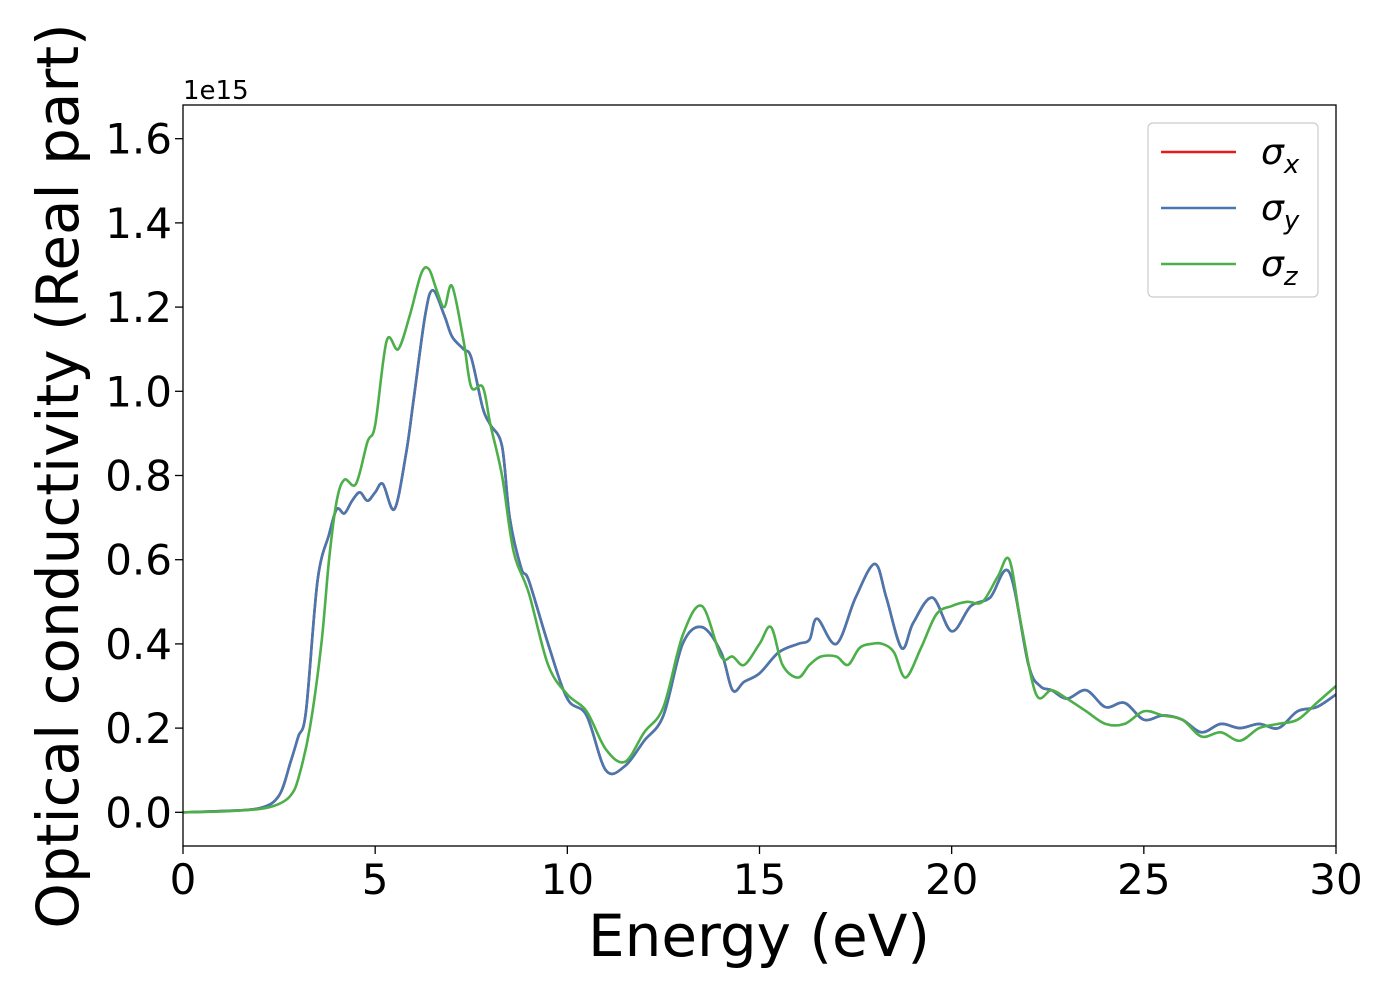 The width and height of the screenshot is (1400, 1005). Describe the element at coordinates (138, 223) in the screenshot. I see `y-tick-label: 1.4` at that location.